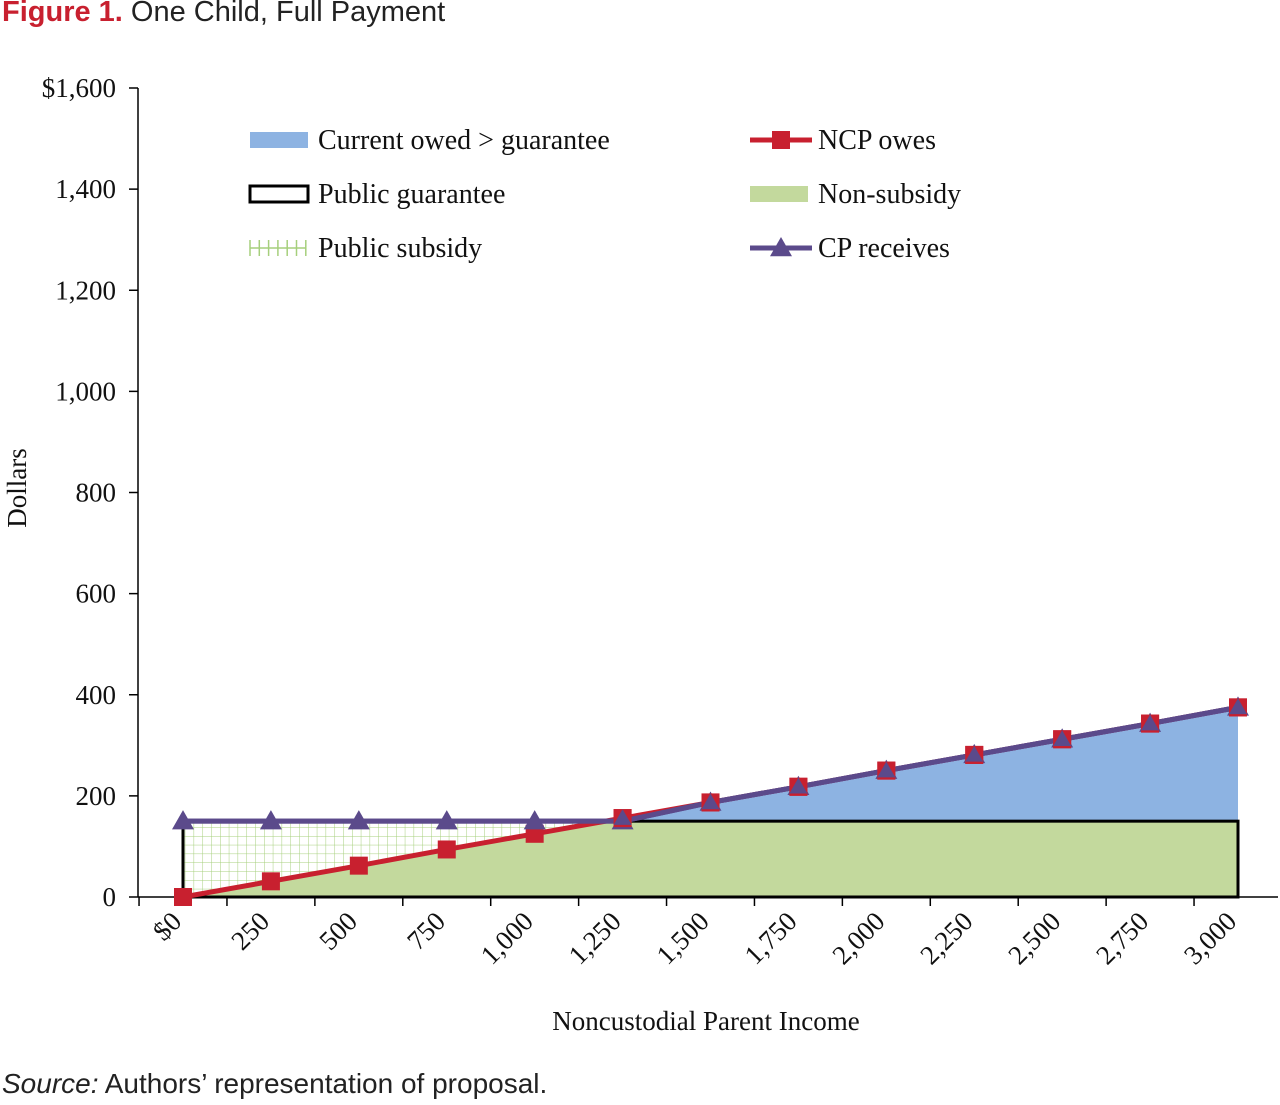  What do you see at coordinates (279, 194) in the screenshot?
I see `legend-swatch-public-guarantee` at bounding box center [279, 194].